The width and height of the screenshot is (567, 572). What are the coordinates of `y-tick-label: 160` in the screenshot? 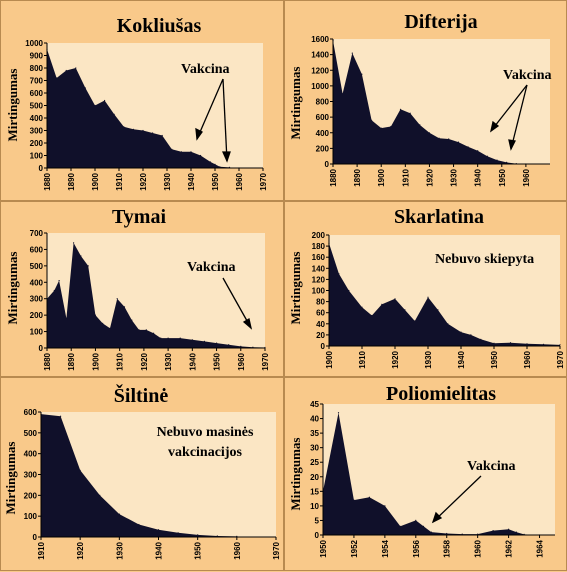 It's located at (319, 257).